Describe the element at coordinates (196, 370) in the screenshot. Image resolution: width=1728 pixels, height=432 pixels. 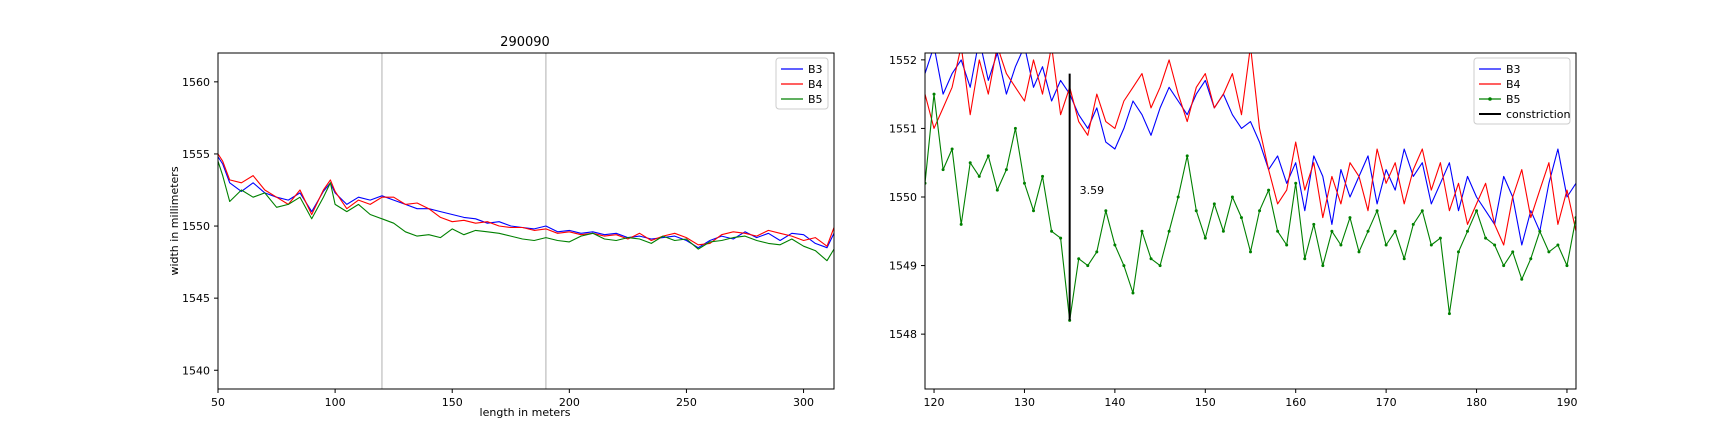
I see `y-tick-label: 1540` at that location.